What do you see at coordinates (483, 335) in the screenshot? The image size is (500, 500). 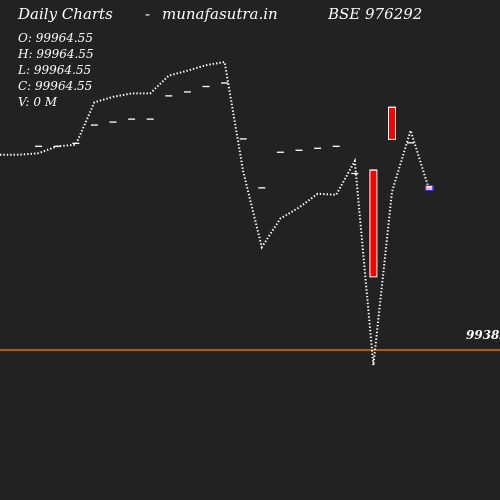 I see `price-line-label: 99382` at bounding box center [483, 335].